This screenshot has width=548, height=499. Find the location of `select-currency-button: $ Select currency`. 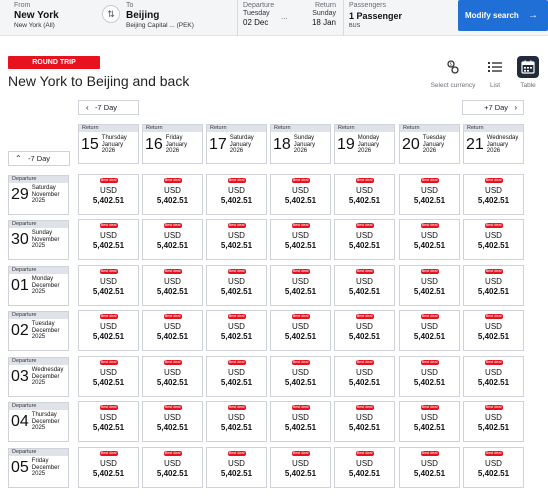

select-currency-button: $ Select currency is located at coordinates (453, 73).